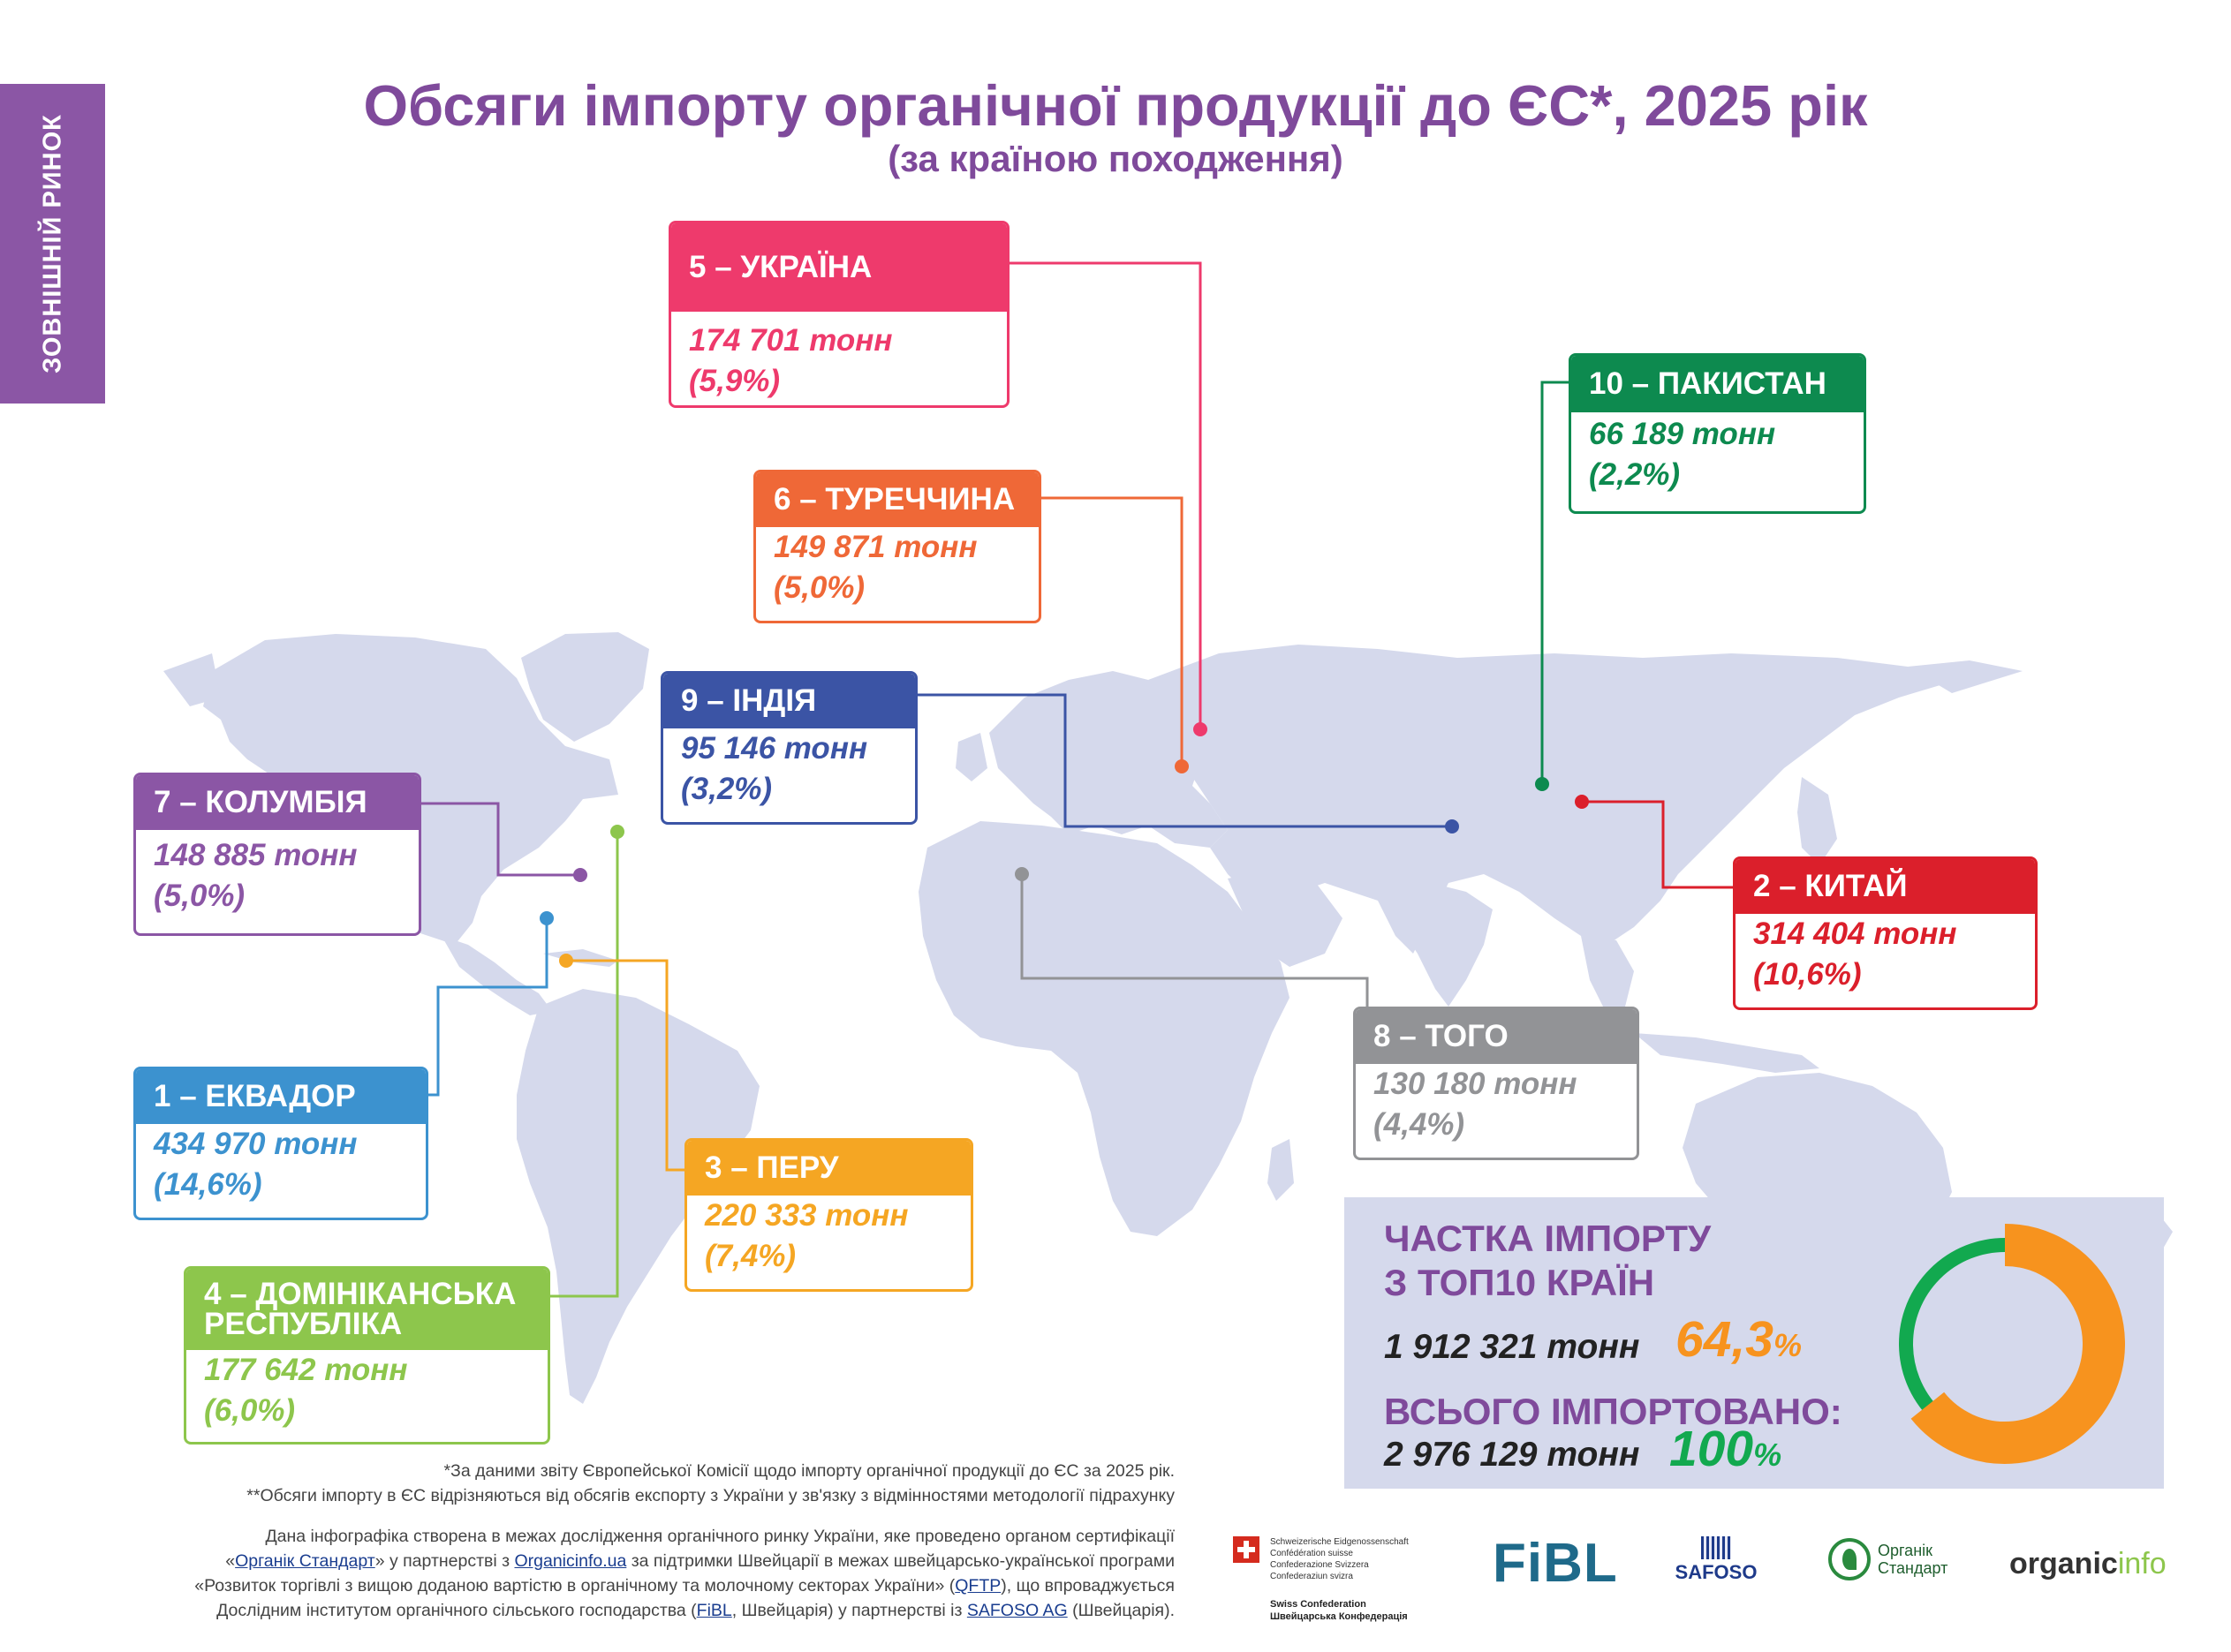 This screenshot has height=1652, width=2231. I want to click on country-card-togo: 8 – ТОГО 130 180 тонн (4,4%), so click(1496, 1083).